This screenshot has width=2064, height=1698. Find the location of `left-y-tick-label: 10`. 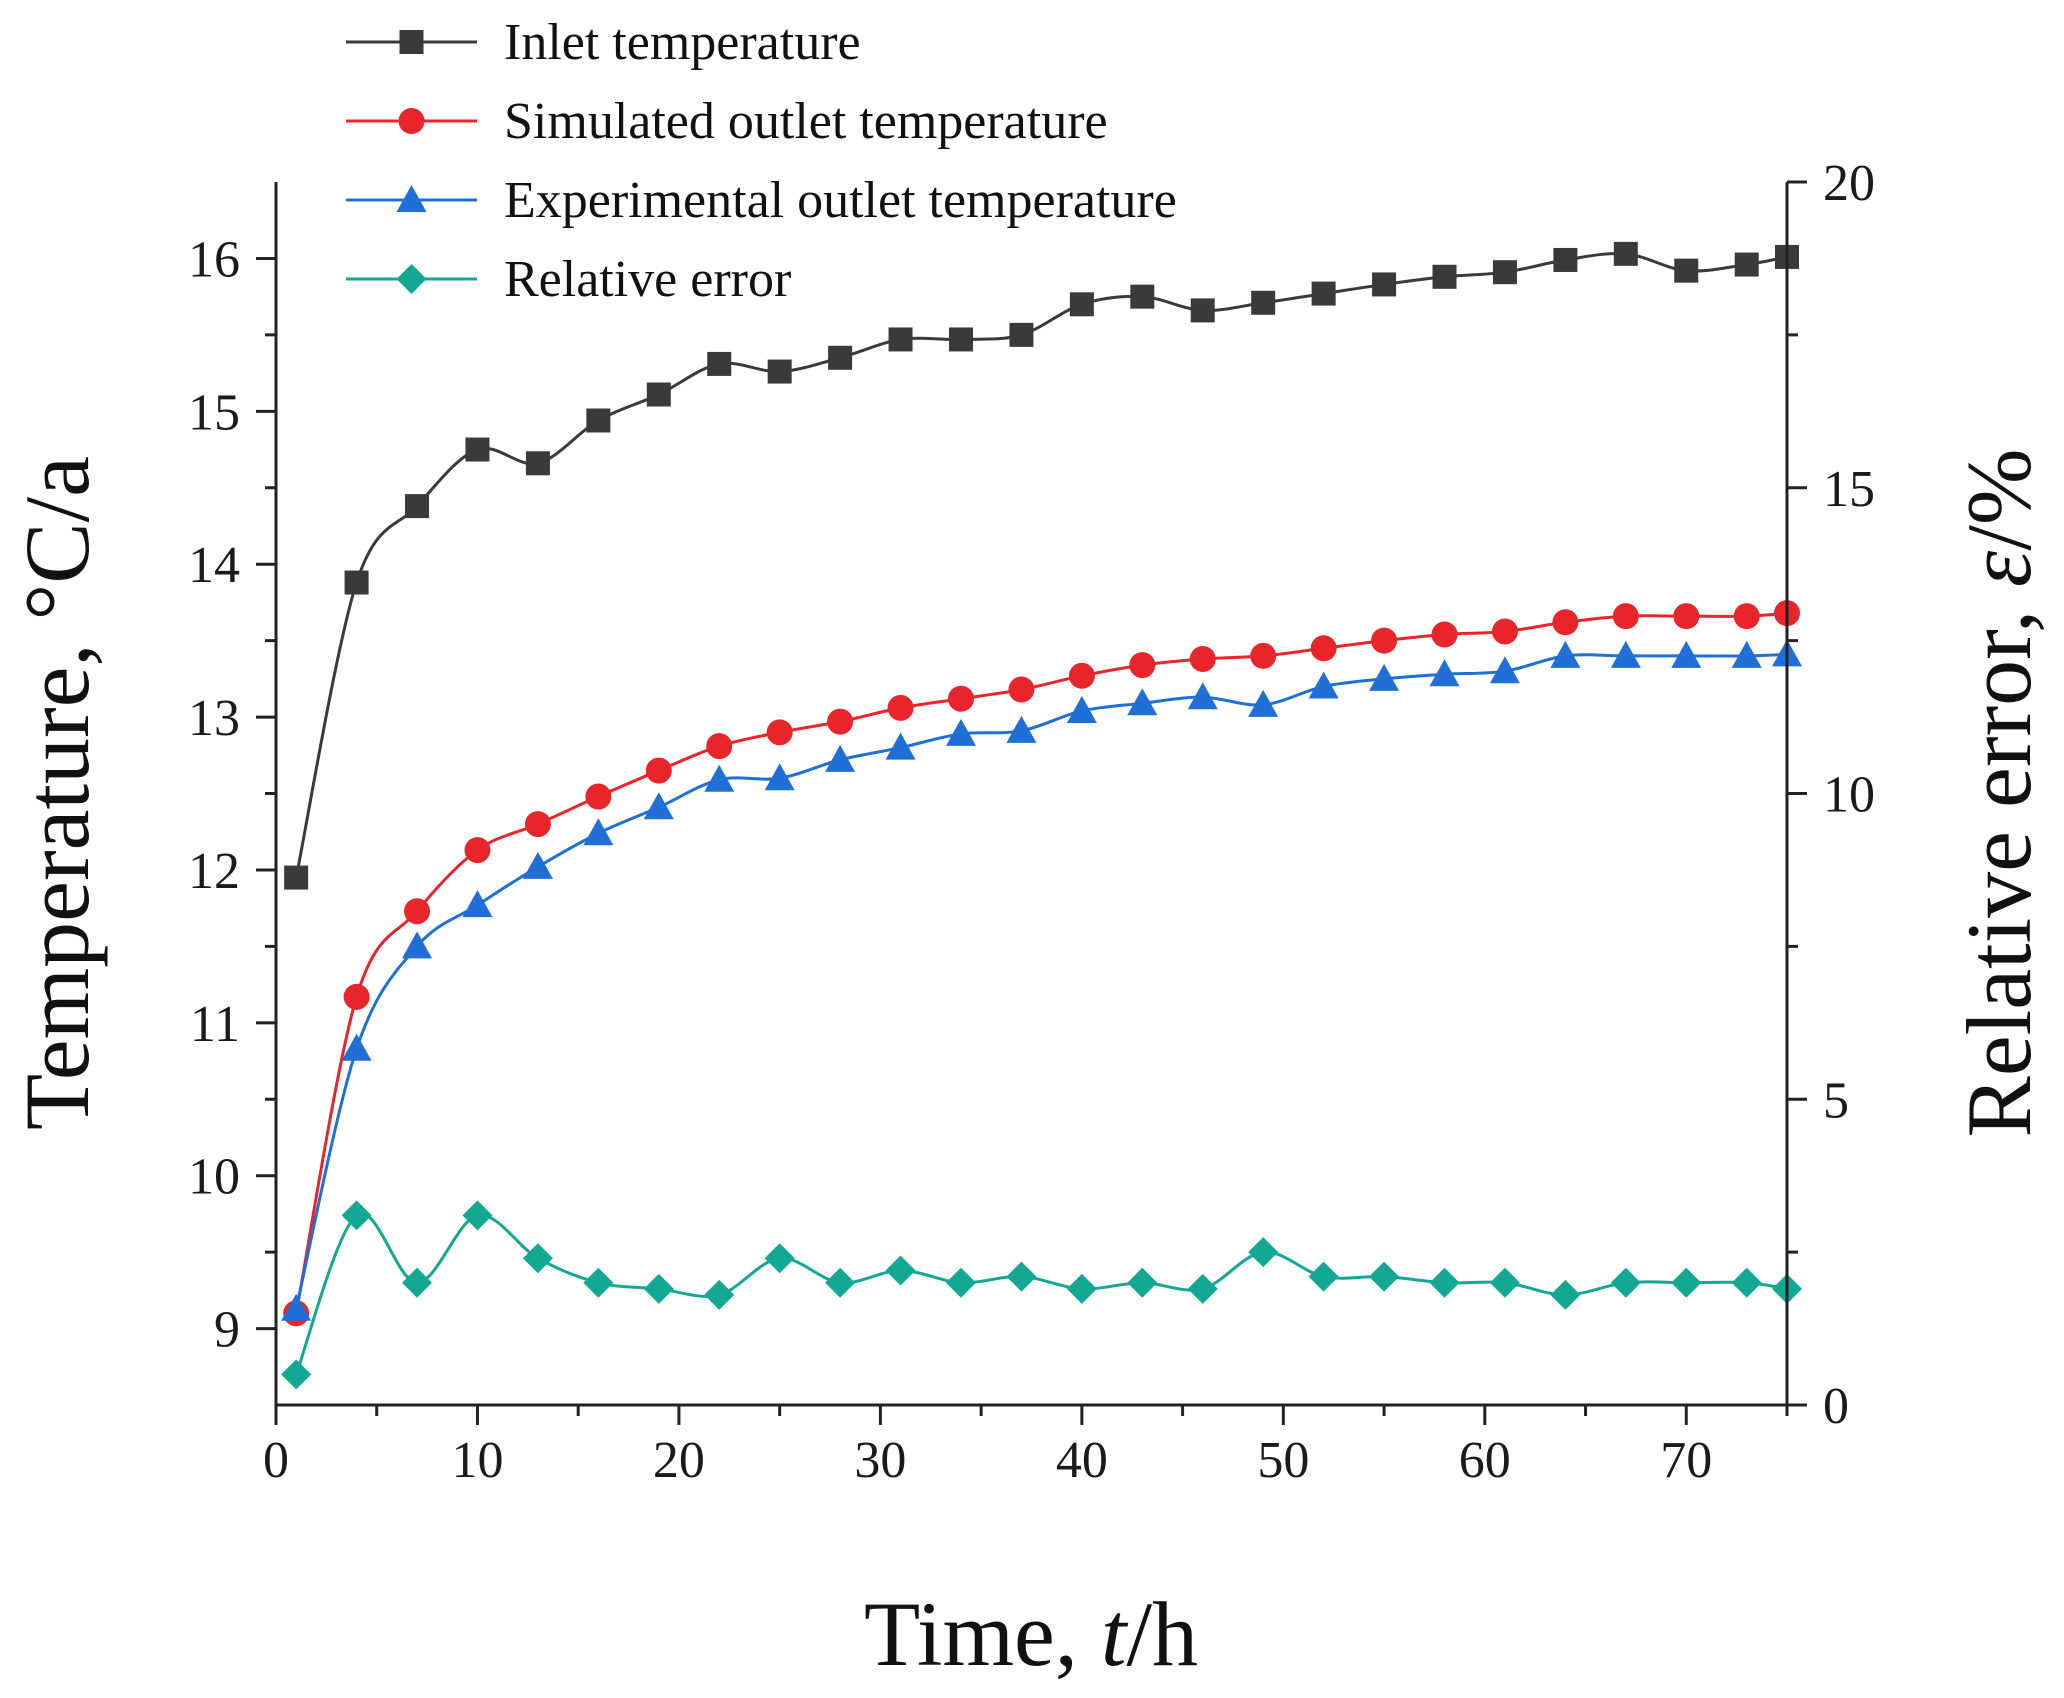

left-y-tick-label: 10 is located at coordinates (214, 1177).